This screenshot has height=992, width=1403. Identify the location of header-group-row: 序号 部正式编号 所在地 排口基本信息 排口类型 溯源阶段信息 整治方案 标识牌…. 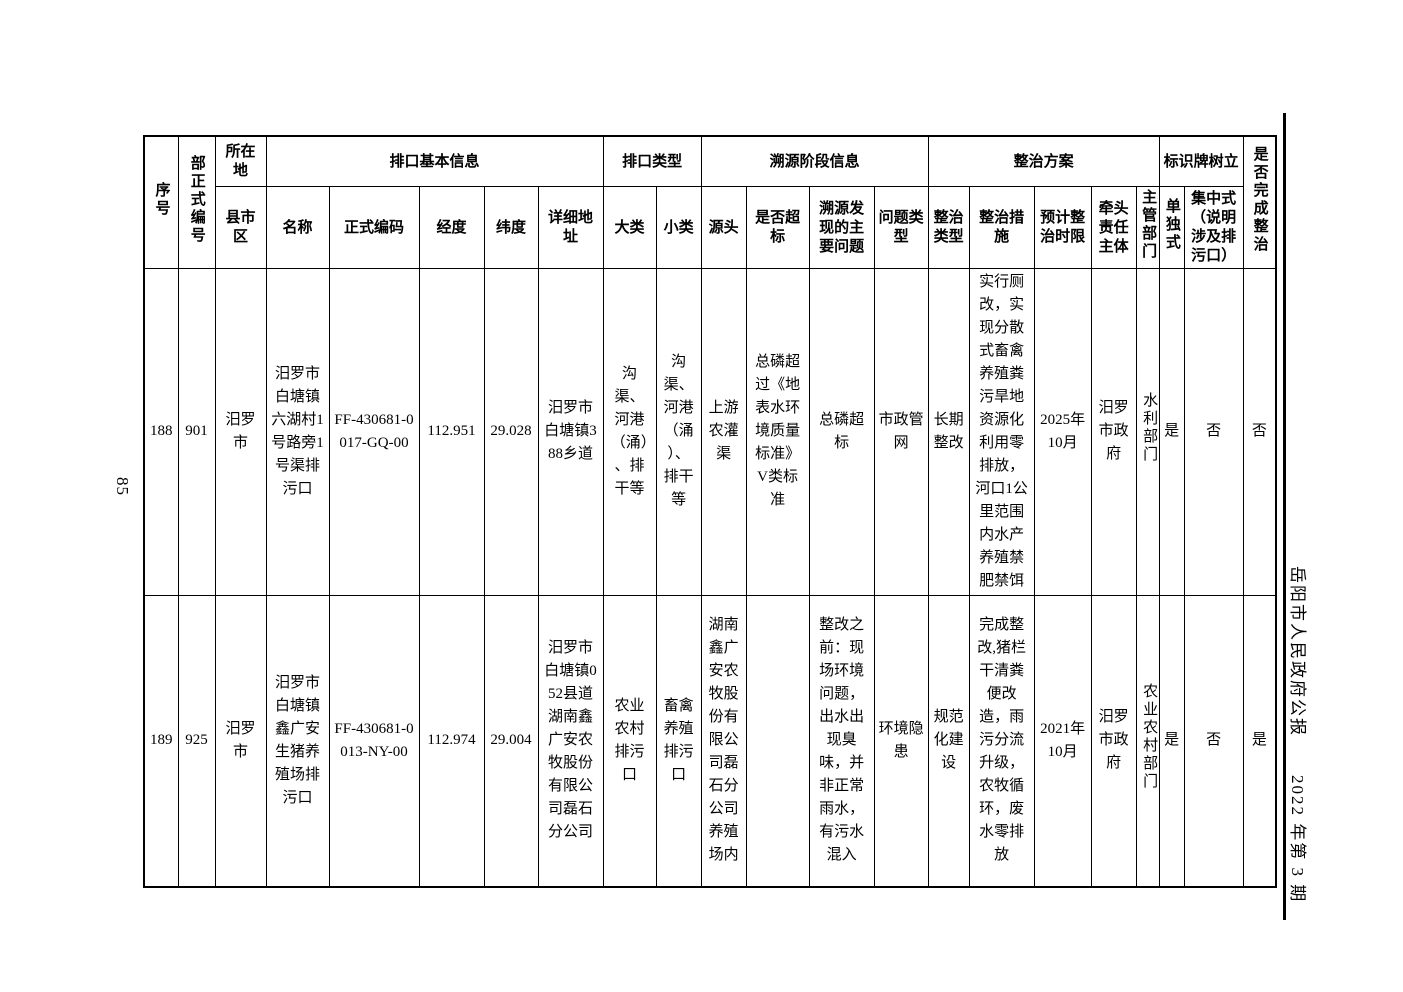
(710, 202).